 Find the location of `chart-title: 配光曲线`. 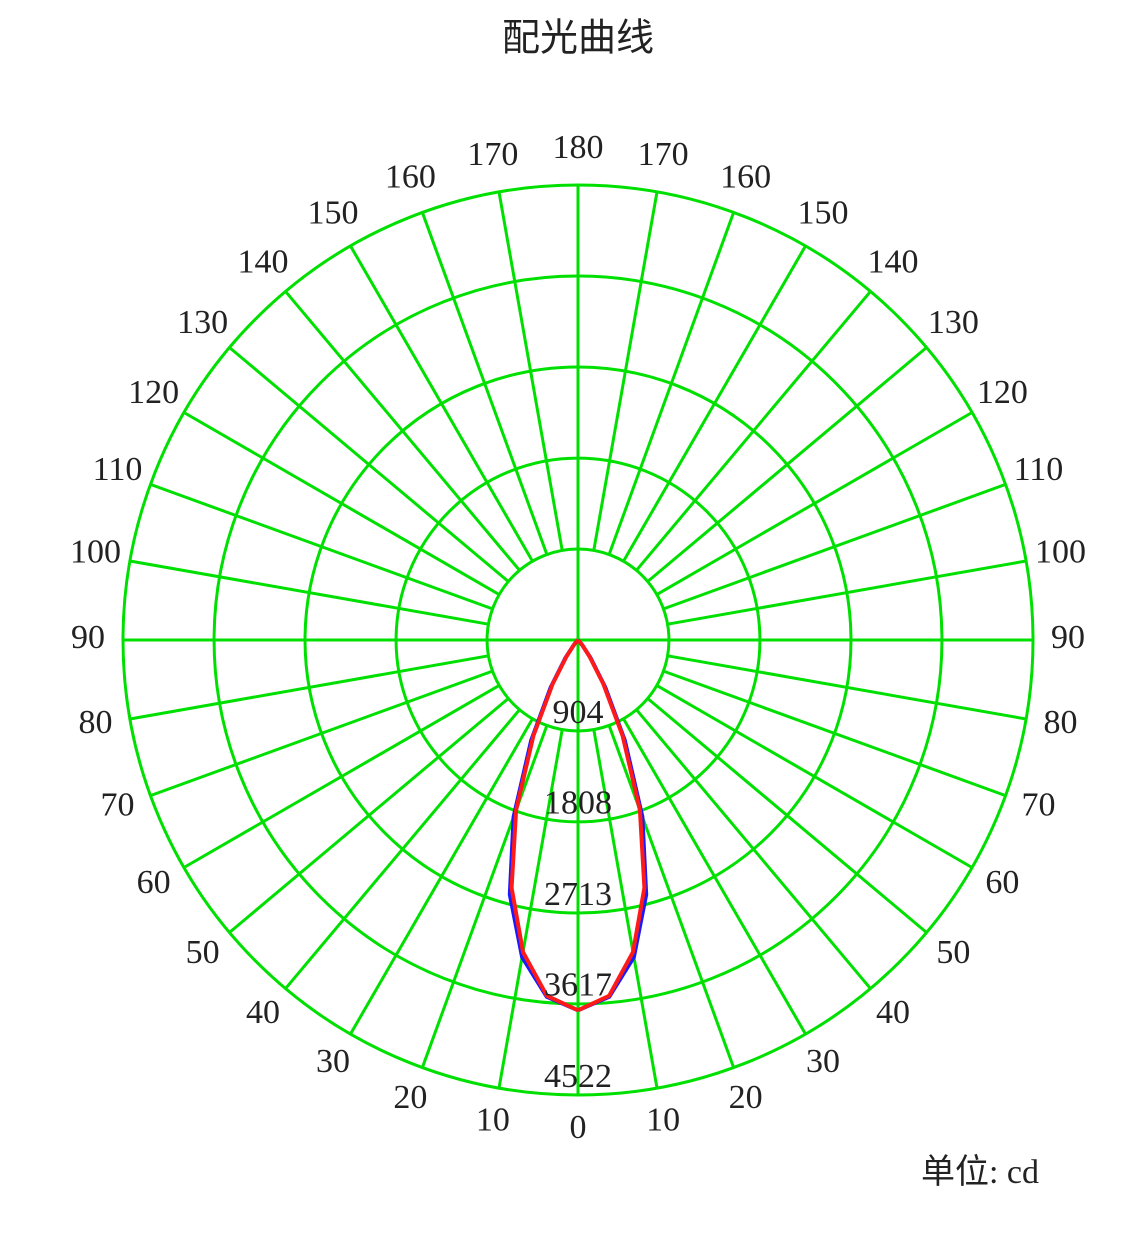

chart-title: 配光曲线 is located at coordinates (578, 39).